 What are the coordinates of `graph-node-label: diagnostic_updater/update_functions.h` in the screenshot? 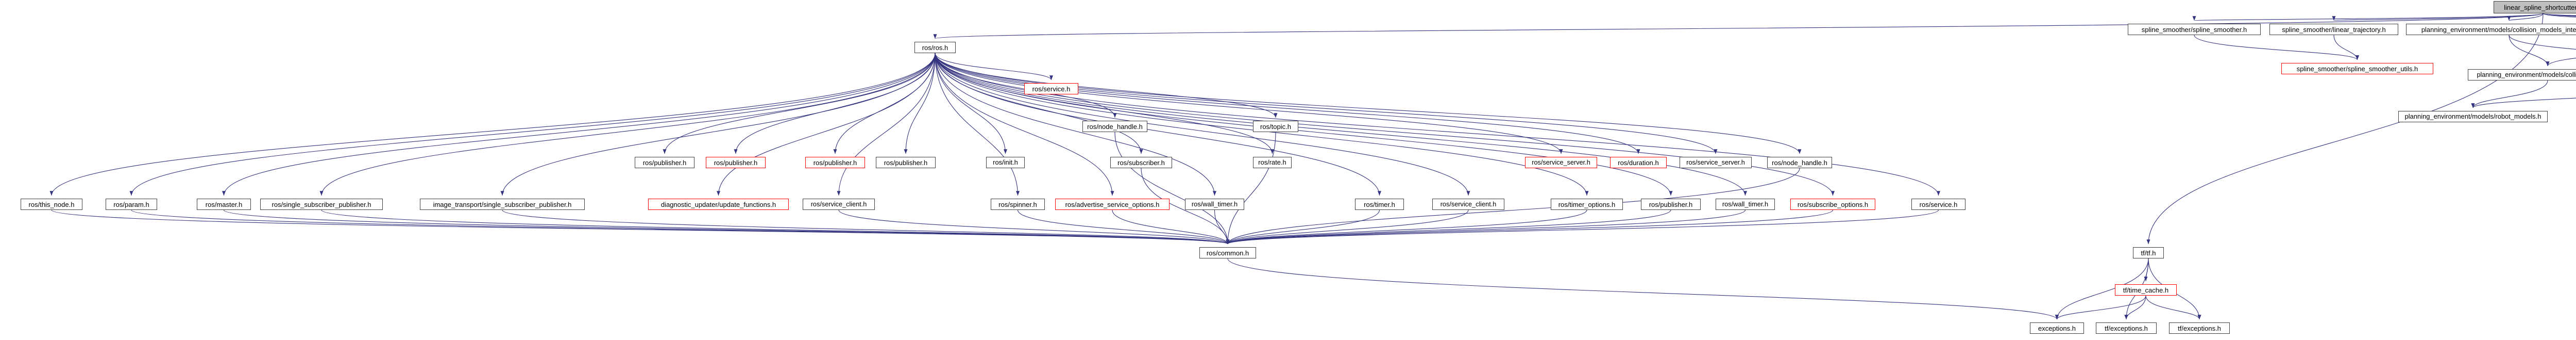 It's located at (718, 204).